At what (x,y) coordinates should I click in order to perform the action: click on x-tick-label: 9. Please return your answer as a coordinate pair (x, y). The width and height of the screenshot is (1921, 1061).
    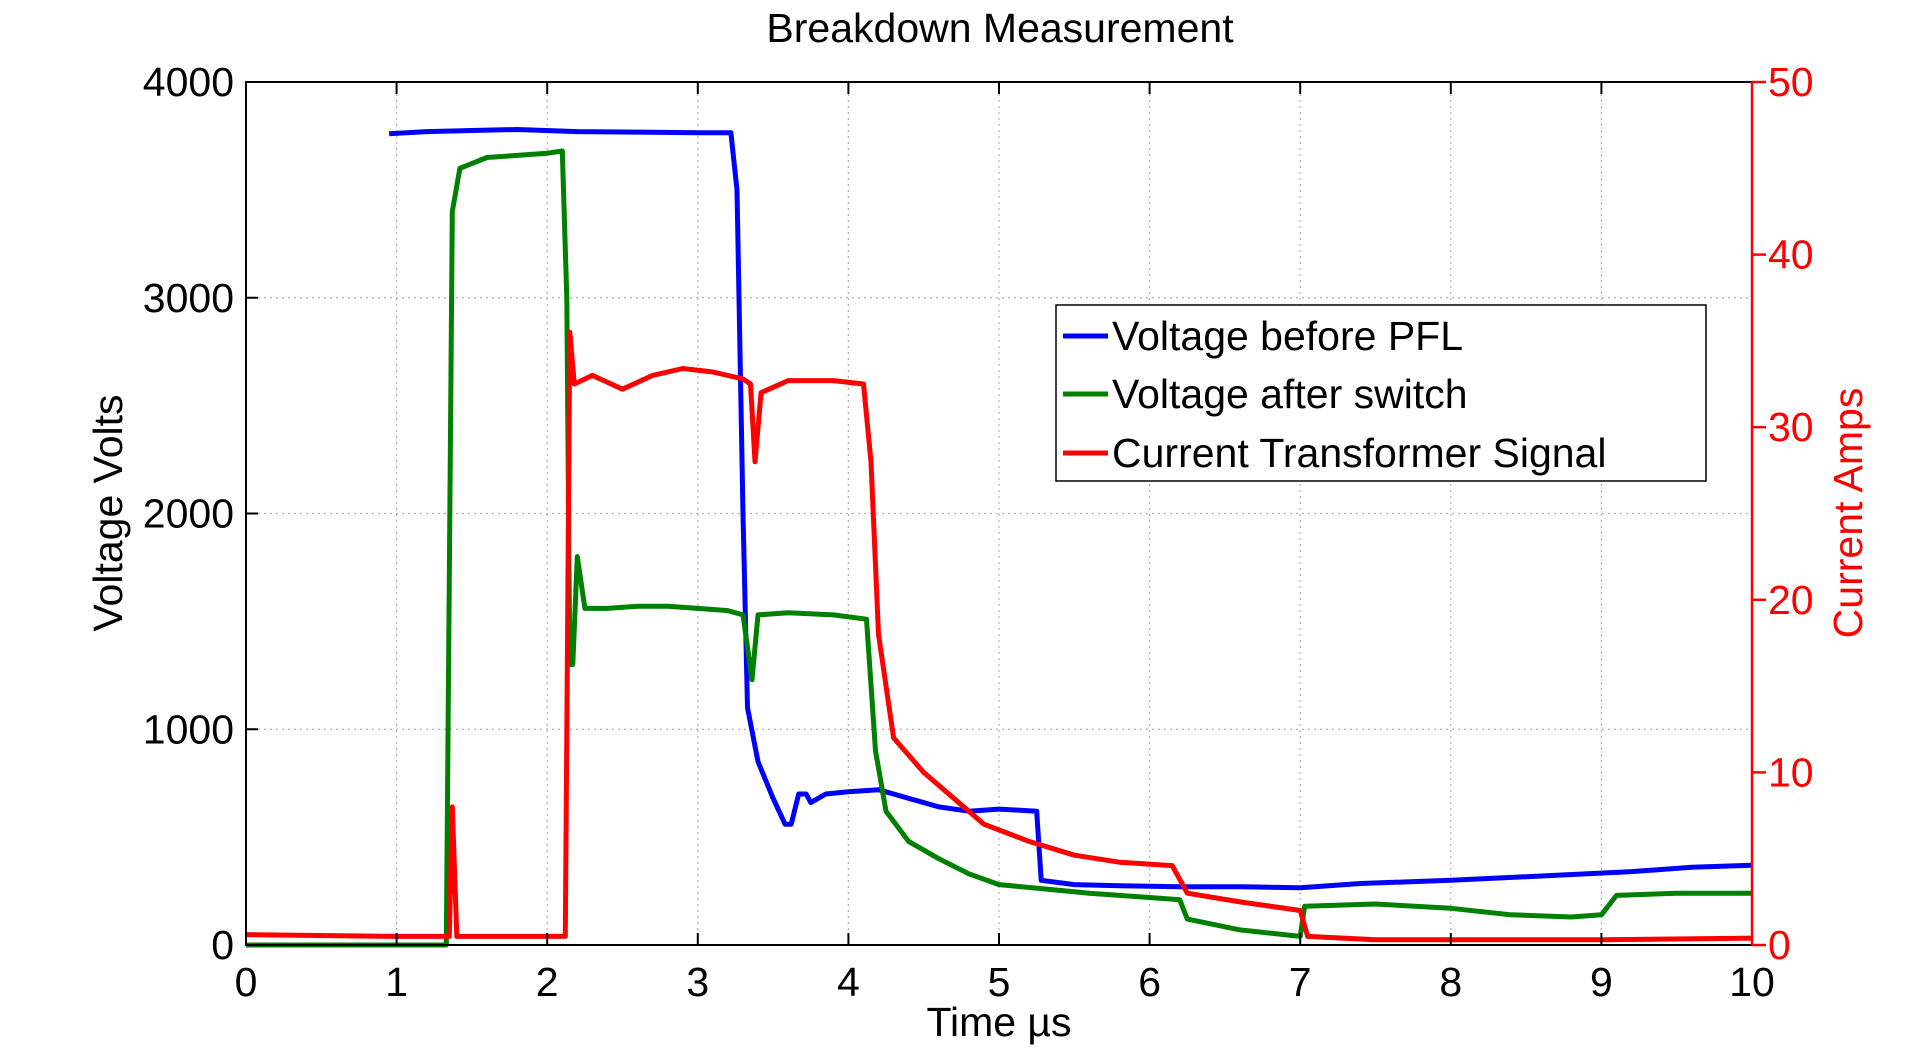
    Looking at the image, I should click on (1601, 982).